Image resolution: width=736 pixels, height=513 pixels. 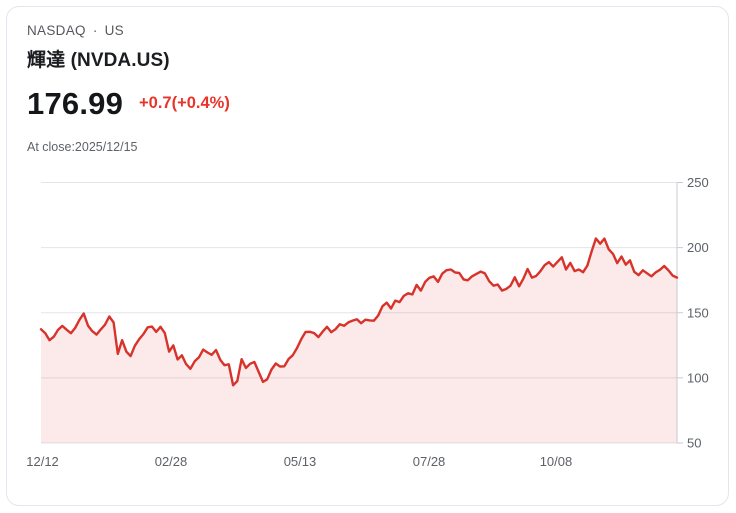 I want to click on x-axis-label: 07/28, so click(x=429, y=461).